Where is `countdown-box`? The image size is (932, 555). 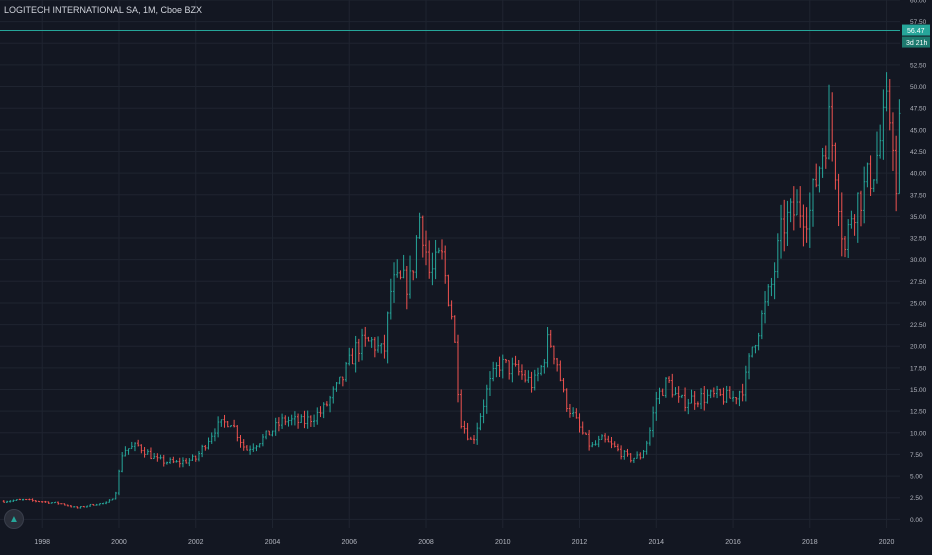 countdown-box is located at coordinates (916, 42).